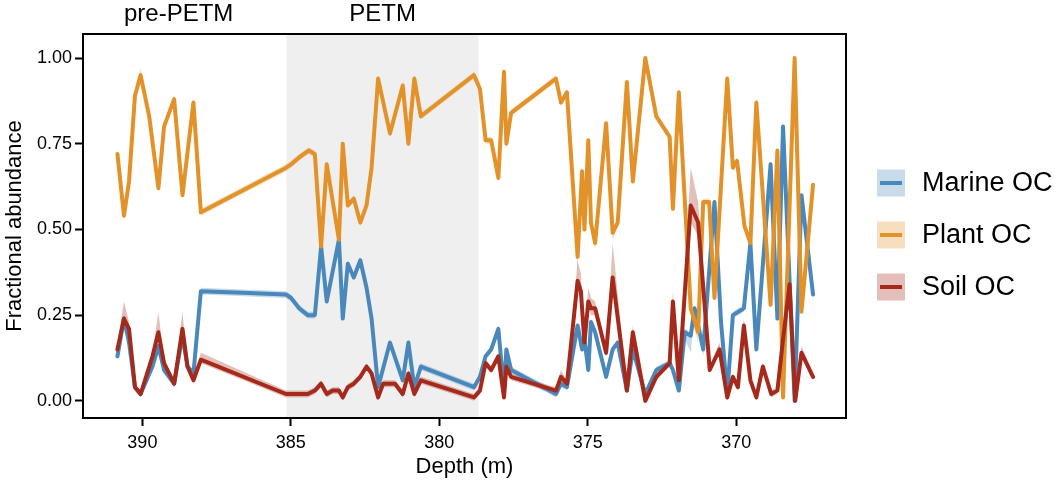  I want to click on x-tick-label: 390, so click(142, 441).